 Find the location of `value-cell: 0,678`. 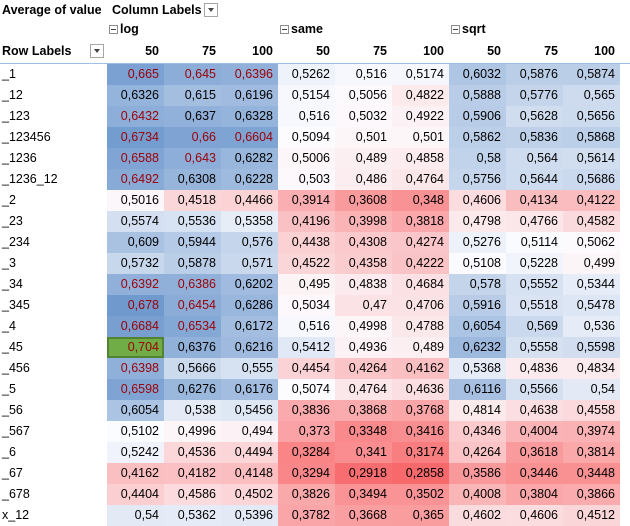

value-cell: 0,678 is located at coordinates (135, 305).